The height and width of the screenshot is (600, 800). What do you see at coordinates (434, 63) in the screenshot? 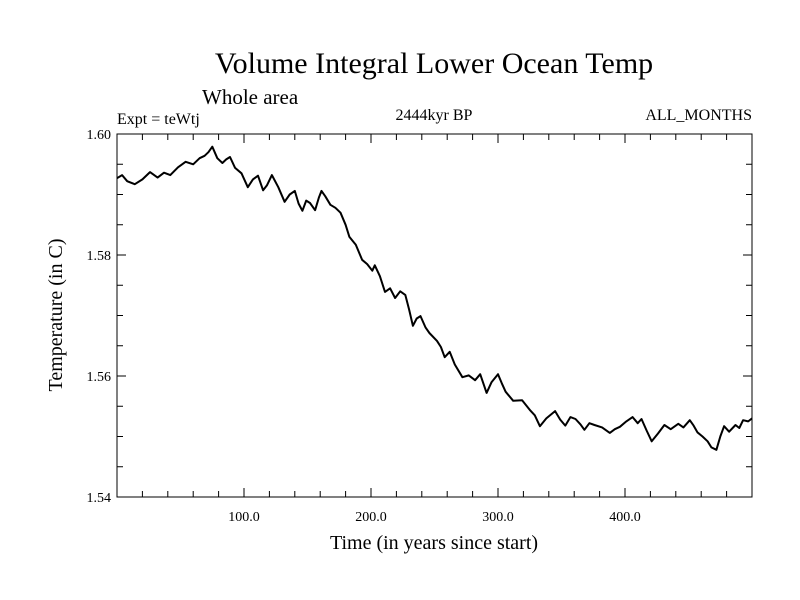
I see `chart-title: Volume Integral Lower Ocean Temp` at bounding box center [434, 63].